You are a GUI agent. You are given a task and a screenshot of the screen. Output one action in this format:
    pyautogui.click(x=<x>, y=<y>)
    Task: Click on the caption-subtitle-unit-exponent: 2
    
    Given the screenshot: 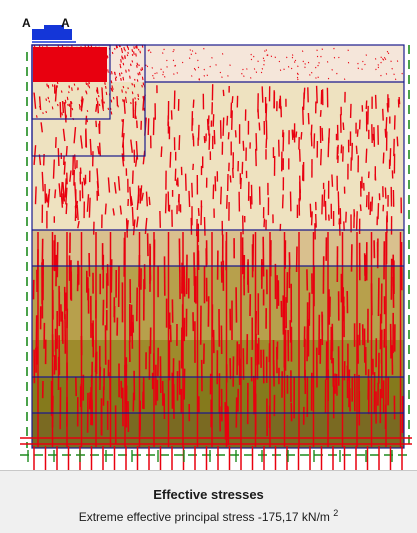 What is the action you would take?
    pyautogui.click(x=336, y=513)
    